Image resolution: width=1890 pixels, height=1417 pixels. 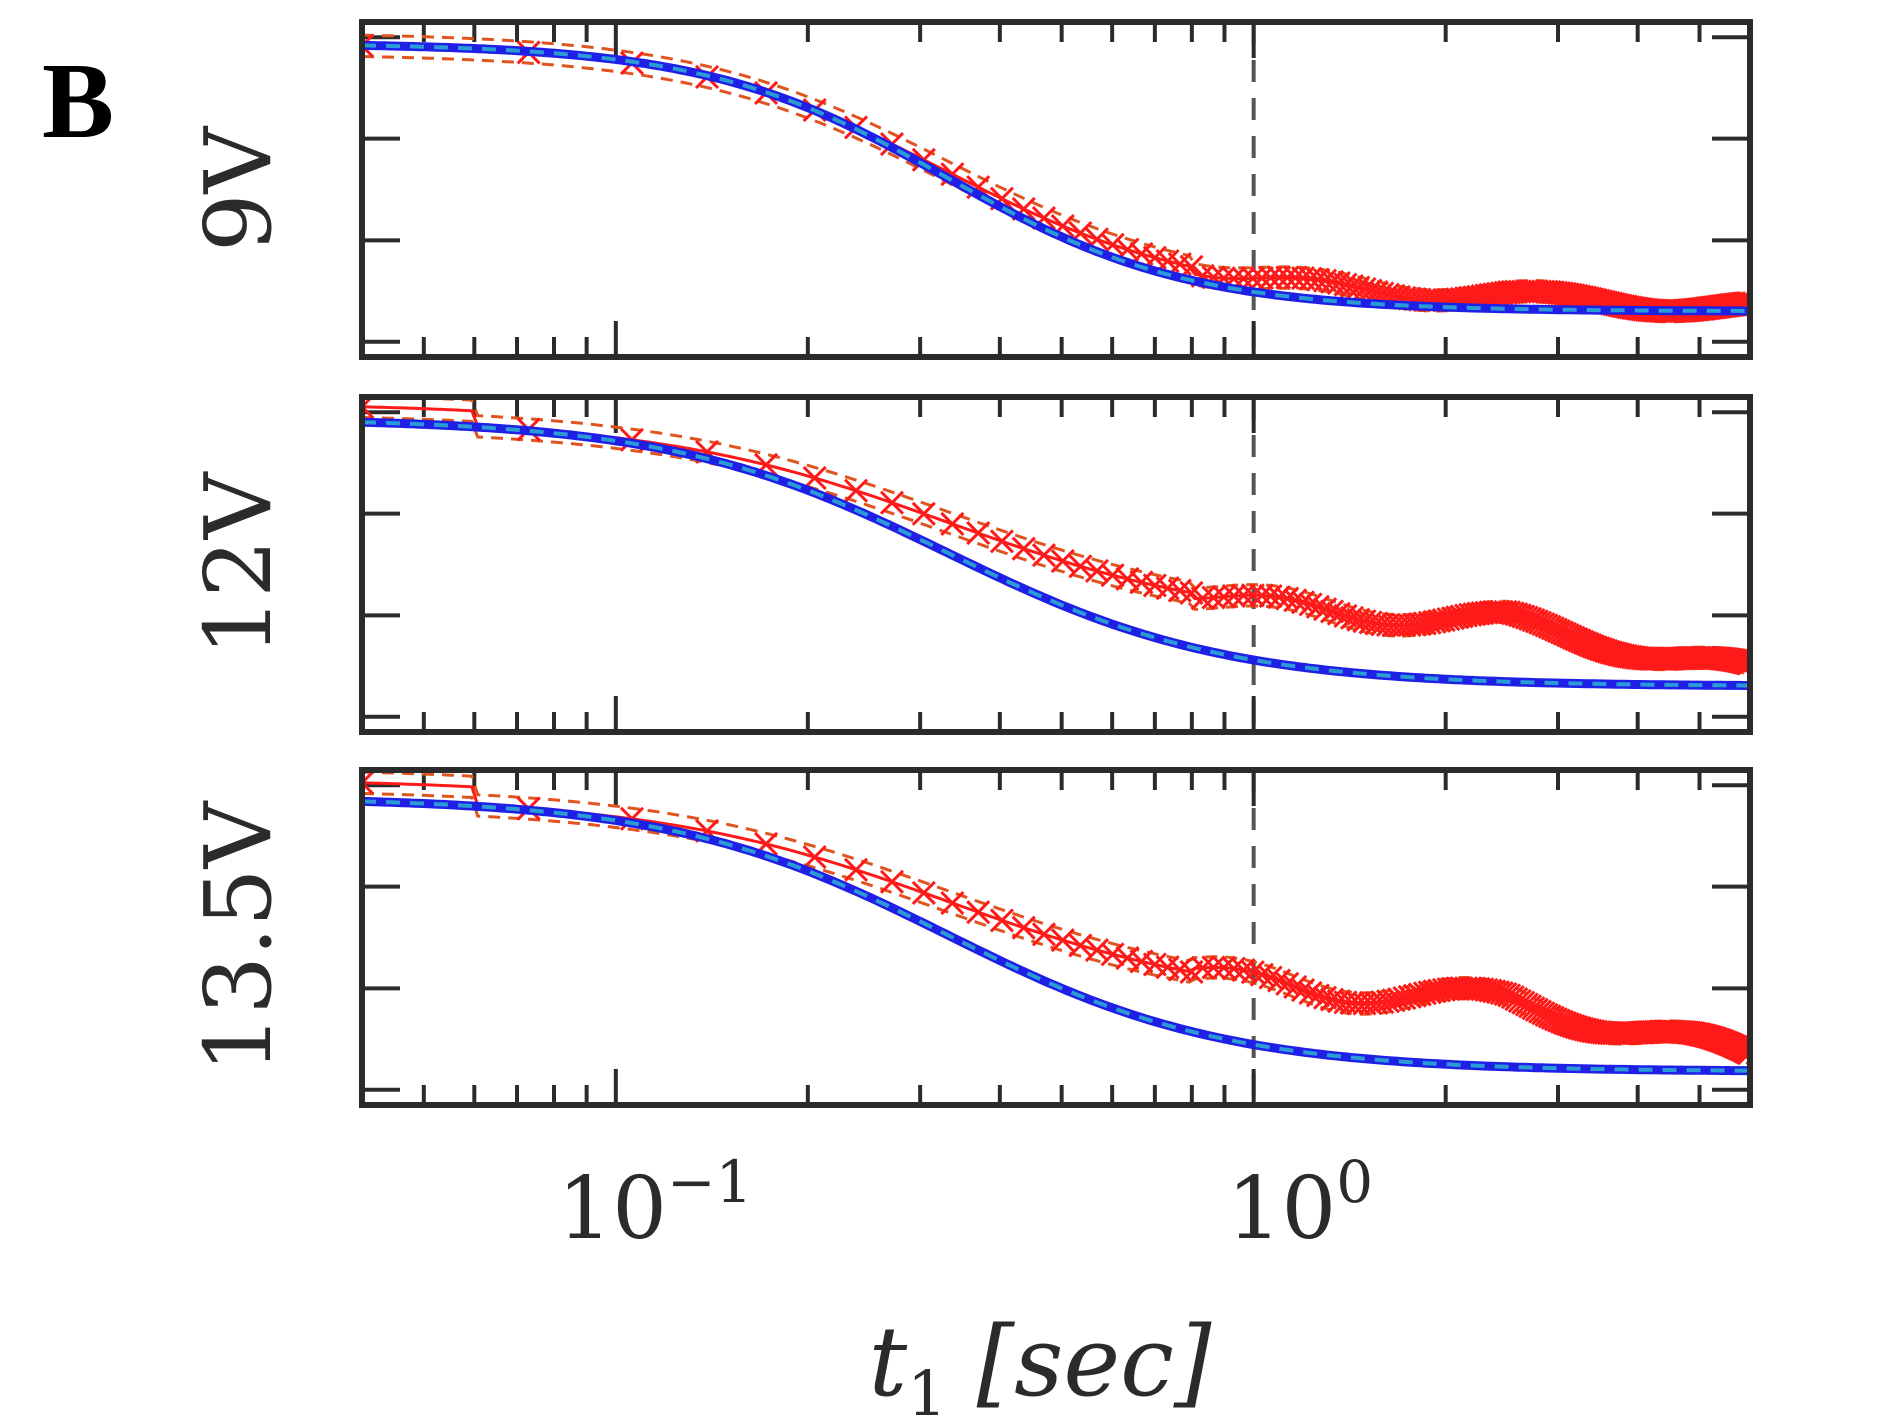 What do you see at coordinates (1040, 1361) in the screenshot?
I see `x-axis-label: t1 [sec]` at bounding box center [1040, 1361].